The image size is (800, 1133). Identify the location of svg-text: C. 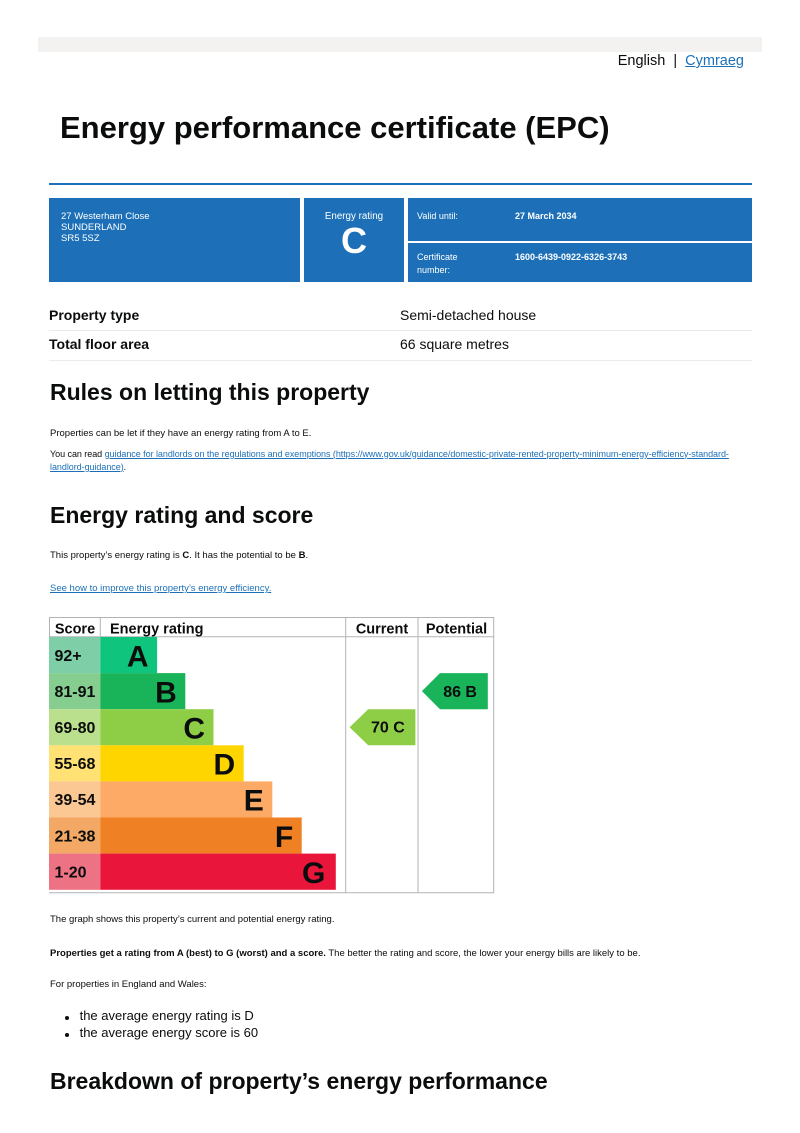
(194, 729).